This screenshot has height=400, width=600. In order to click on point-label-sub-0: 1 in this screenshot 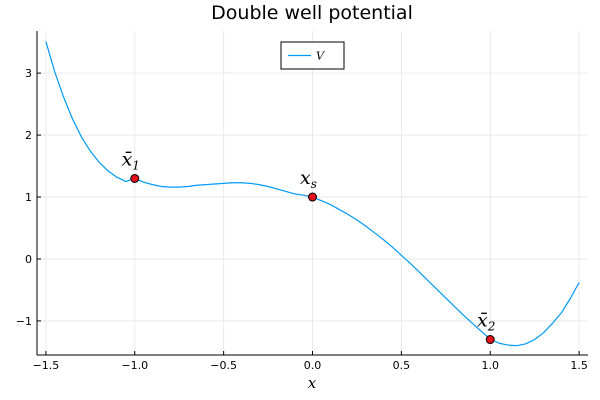, I will do `click(136, 165)`.